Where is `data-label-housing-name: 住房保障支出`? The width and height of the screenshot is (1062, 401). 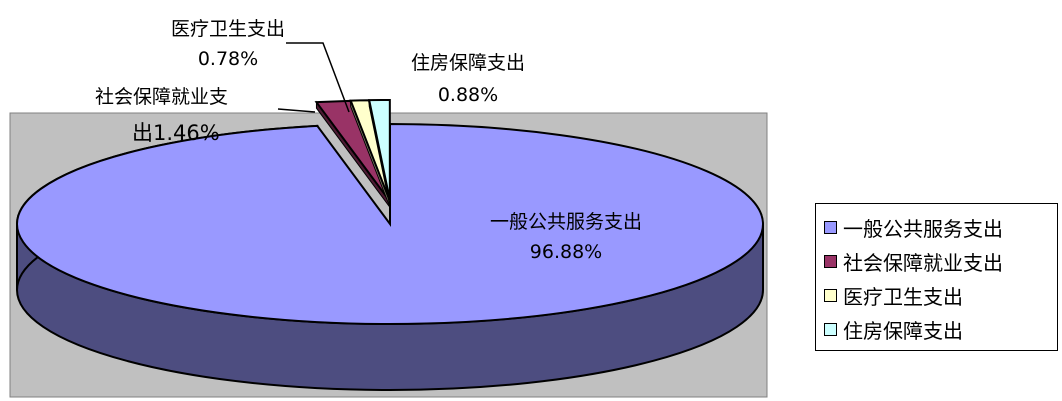
data-label-housing-name: 住房保障支出 is located at coordinates (468, 63).